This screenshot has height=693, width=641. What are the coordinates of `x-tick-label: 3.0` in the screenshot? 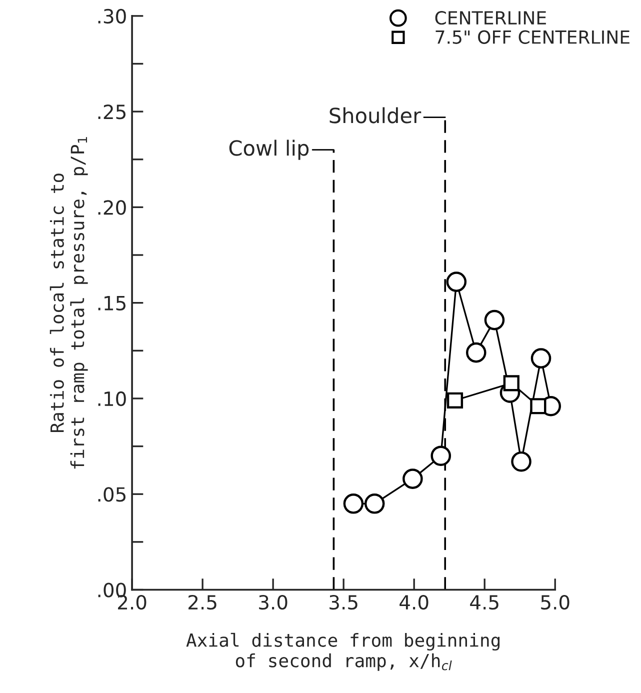 It's located at (273, 602).